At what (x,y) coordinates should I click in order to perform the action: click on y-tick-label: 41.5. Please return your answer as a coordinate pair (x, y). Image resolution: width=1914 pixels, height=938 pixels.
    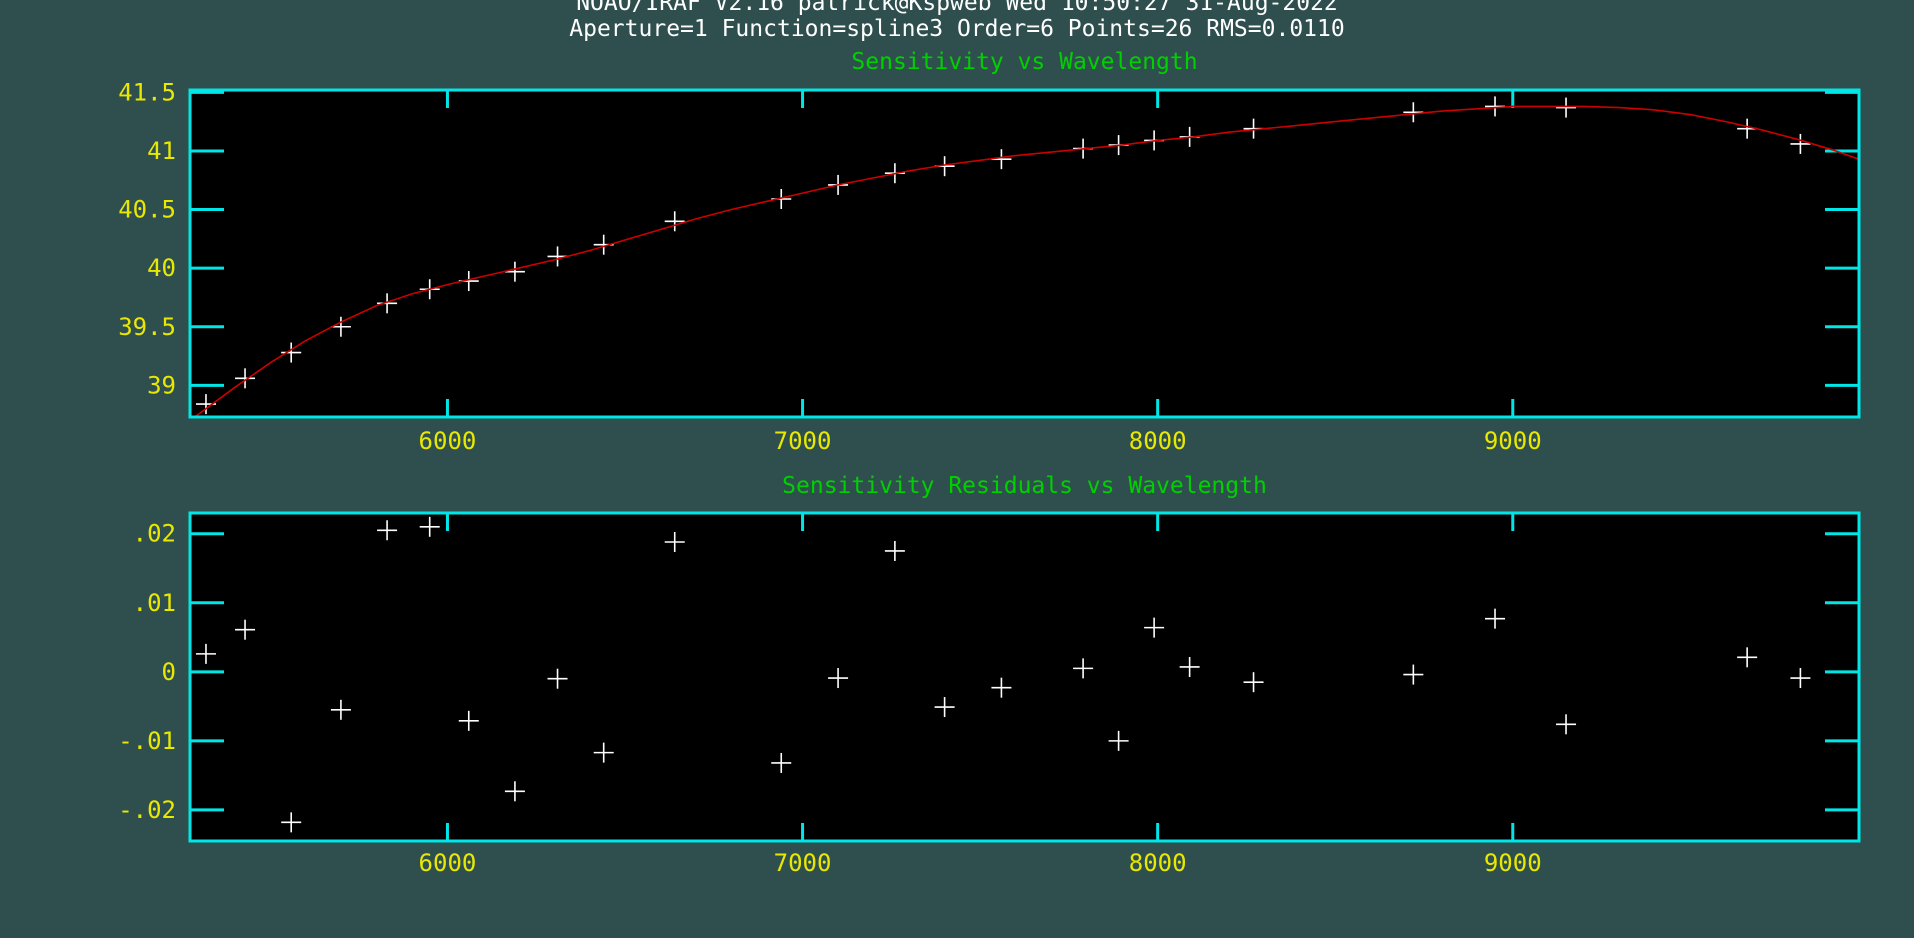
    Looking at the image, I should click on (147, 92).